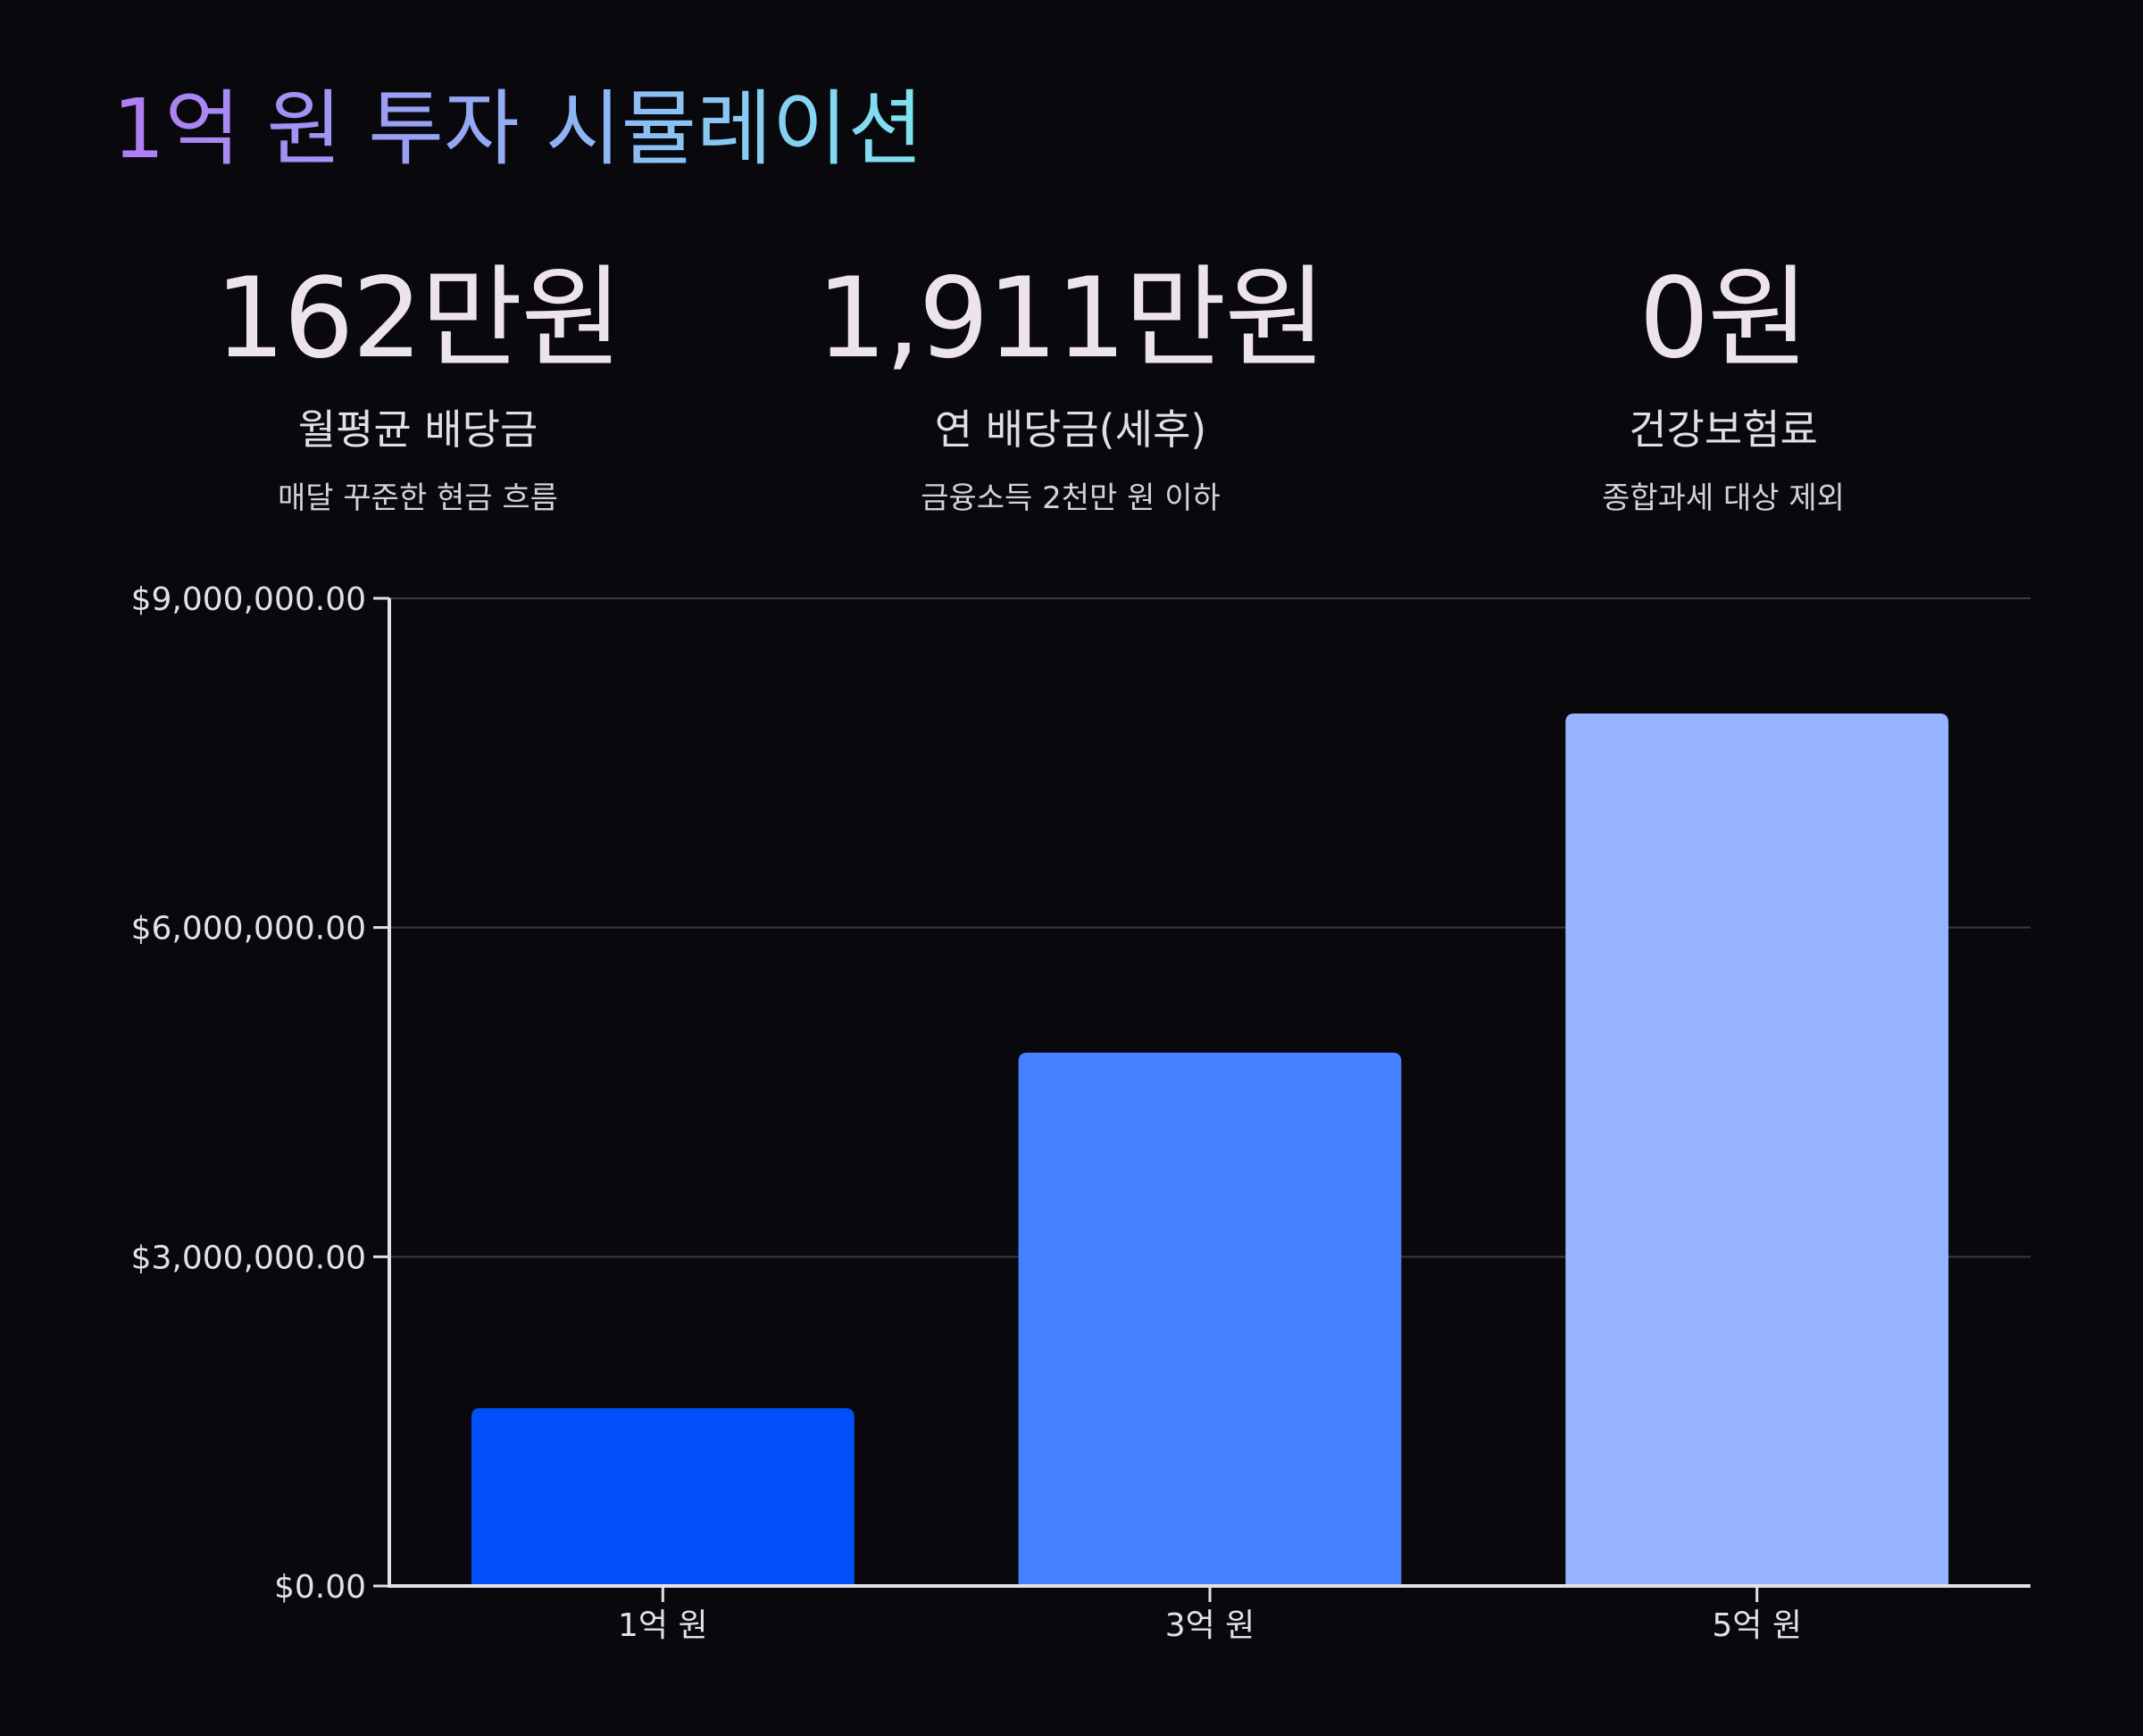  What do you see at coordinates (418, 498) in the screenshot?
I see `stat-subtext: 매달 꾸준한 현금 흐름` at bounding box center [418, 498].